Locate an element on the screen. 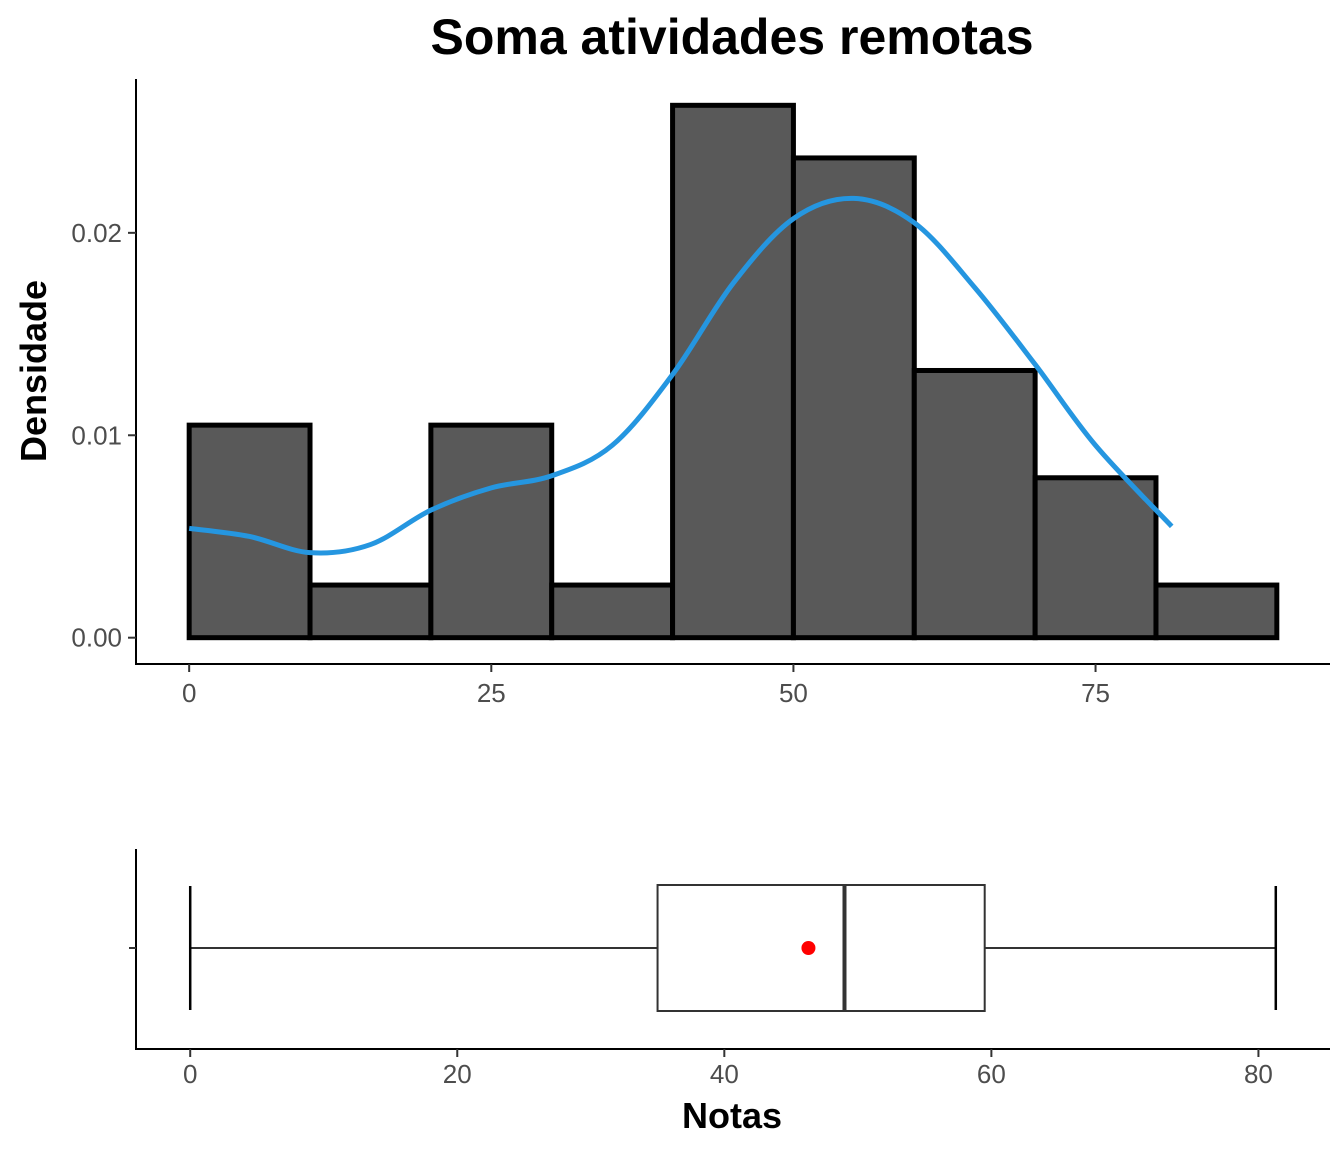  histogram-x-tick-label: 25 is located at coordinates (491, 693).